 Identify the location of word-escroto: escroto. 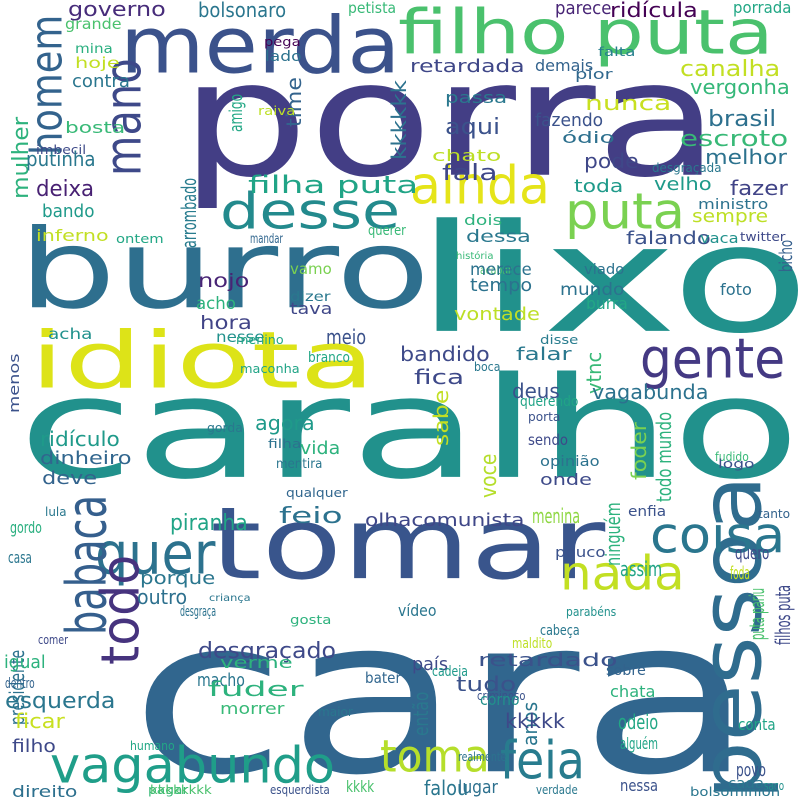
(734, 138).